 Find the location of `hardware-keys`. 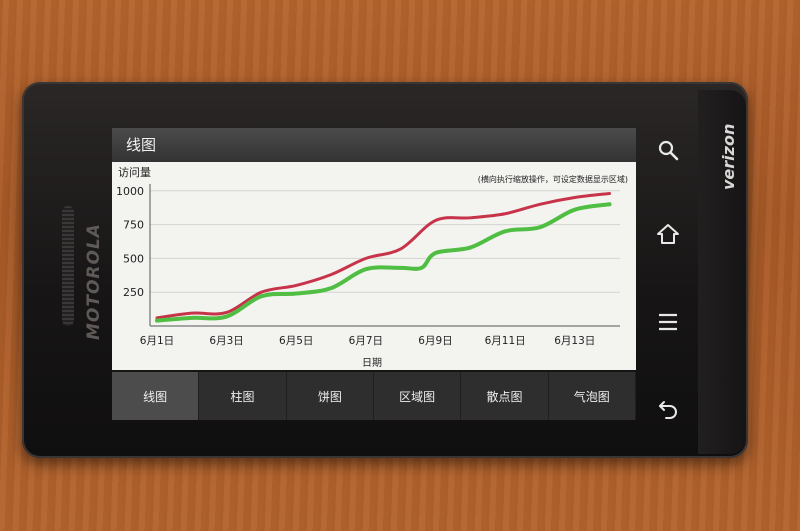

hardware-keys is located at coordinates (668, 280).